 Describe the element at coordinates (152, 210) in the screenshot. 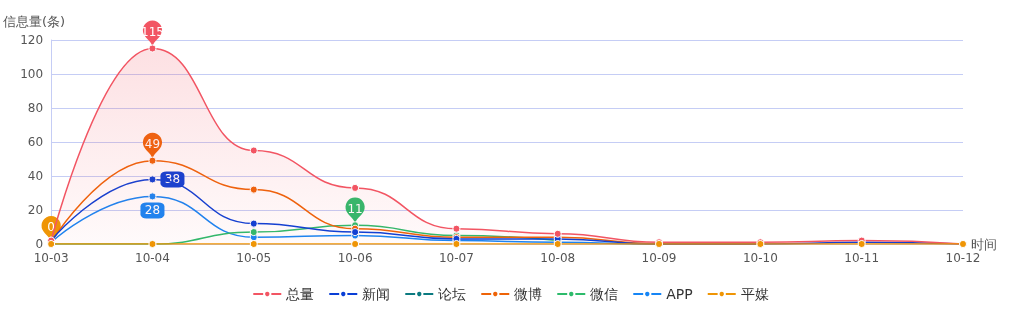

I see `data-label: 28` at that location.